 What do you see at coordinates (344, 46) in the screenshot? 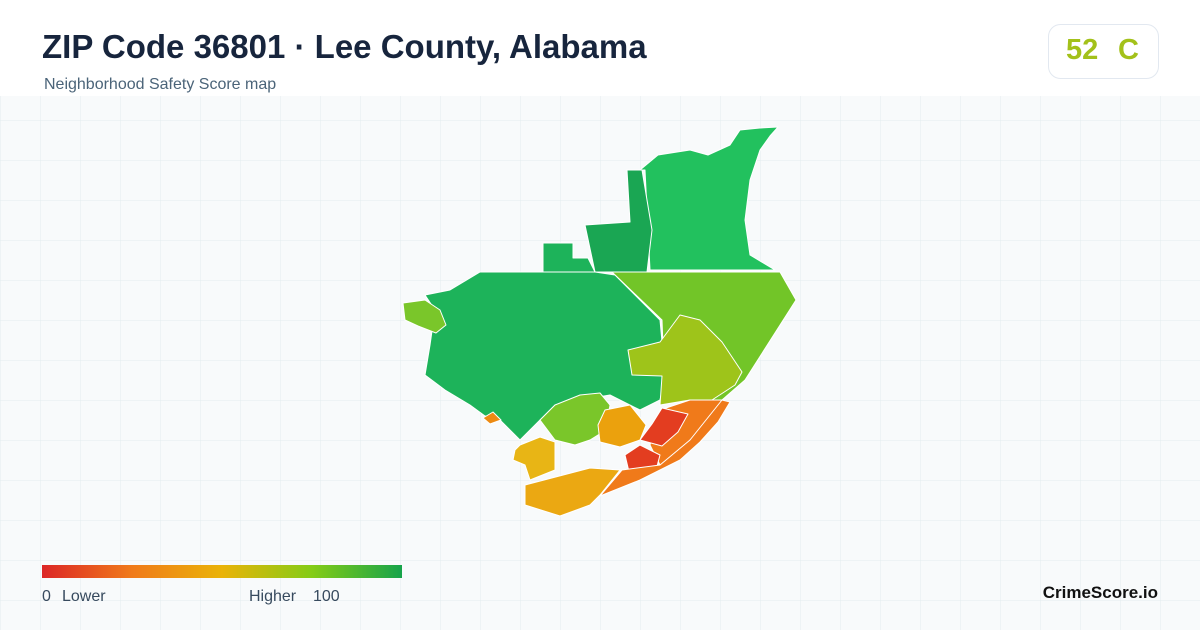
I see `title: ZIP Code 36801 · Lee County, Alabama` at bounding box center [344, 46].